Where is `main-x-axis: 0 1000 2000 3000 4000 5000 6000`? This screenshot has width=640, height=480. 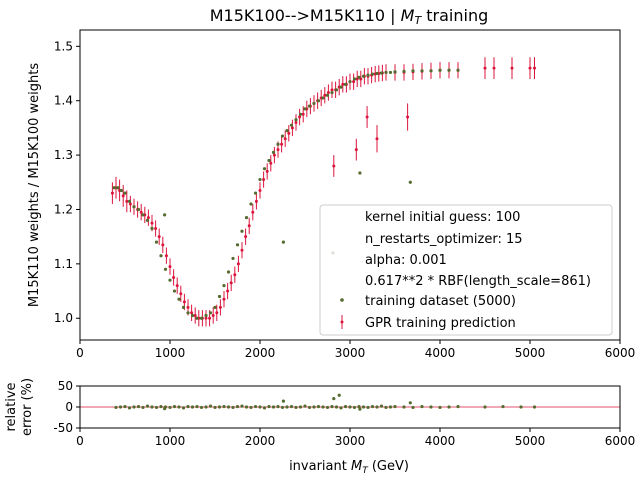
main-x-axis: 0 1000 2000 3000 4000 5000 6000 is located at coordinates (355, 350).